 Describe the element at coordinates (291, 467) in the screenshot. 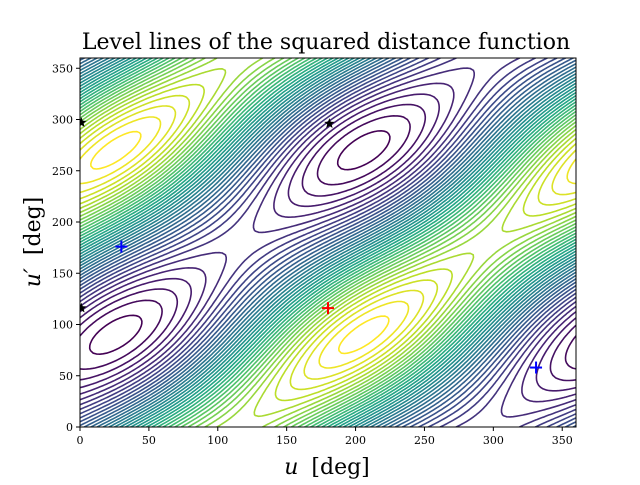

I see `x-axis-symbol: u` at that location.